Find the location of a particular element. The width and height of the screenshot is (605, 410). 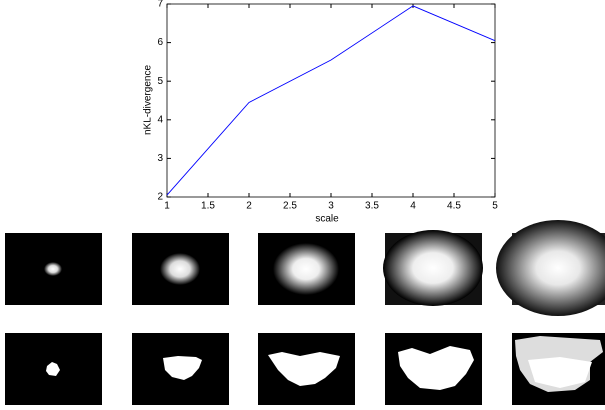

x-tick-label: 3.5 is located at coordinates (372, 206).